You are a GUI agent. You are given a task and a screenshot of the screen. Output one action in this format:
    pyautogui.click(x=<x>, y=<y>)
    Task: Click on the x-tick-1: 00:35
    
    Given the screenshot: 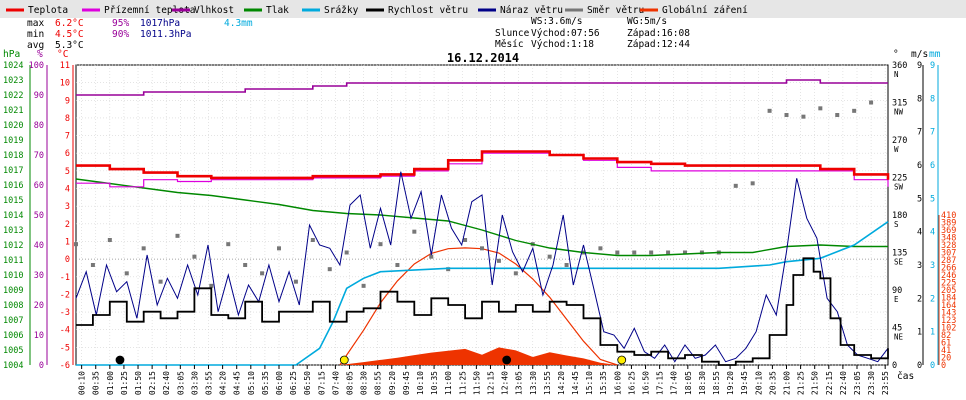 What is the action you would take?
    pyautogui.click(x=96, y=383)
    